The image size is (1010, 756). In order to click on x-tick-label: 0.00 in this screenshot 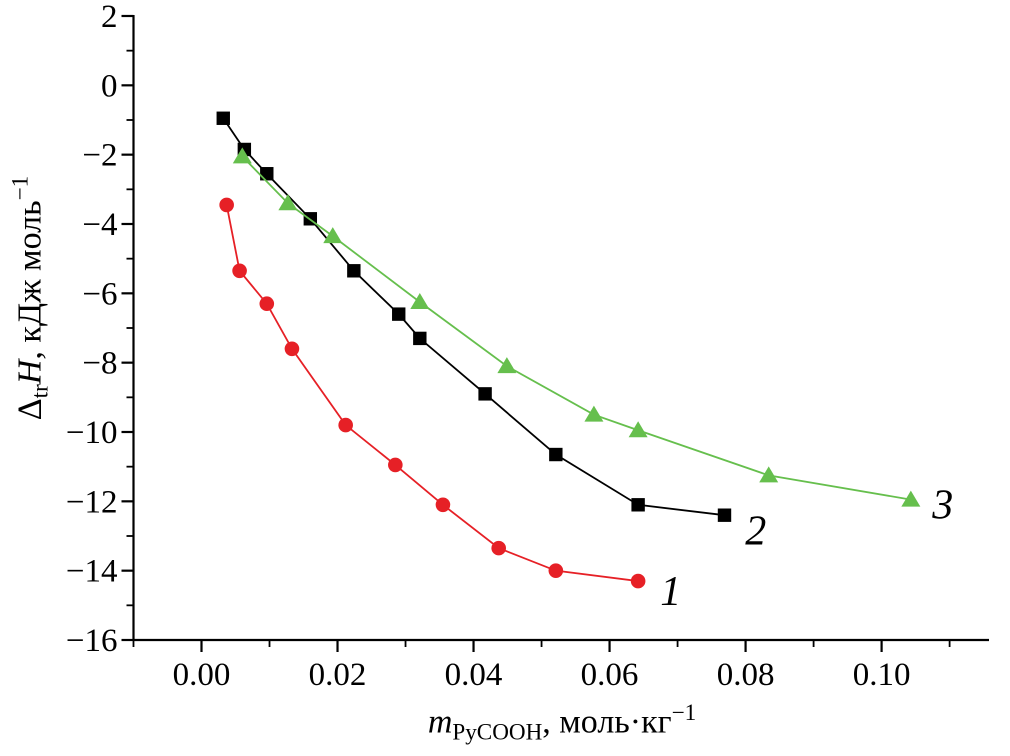, I will do `click(202, 675)`.